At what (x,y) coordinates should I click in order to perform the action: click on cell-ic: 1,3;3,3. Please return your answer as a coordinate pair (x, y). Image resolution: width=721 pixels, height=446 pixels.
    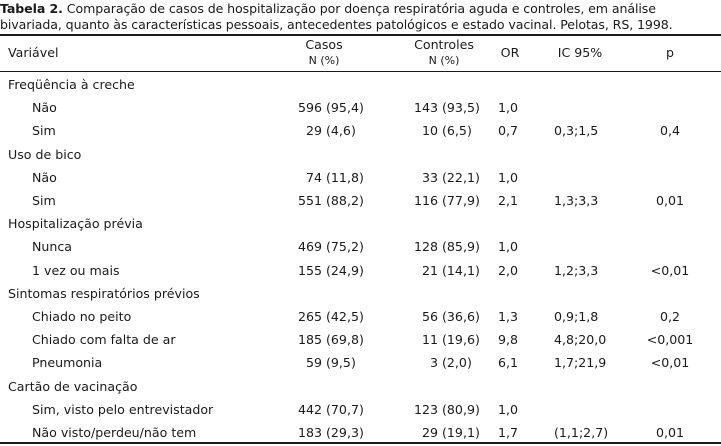
    Looking at the image, I should click on (576, 200).